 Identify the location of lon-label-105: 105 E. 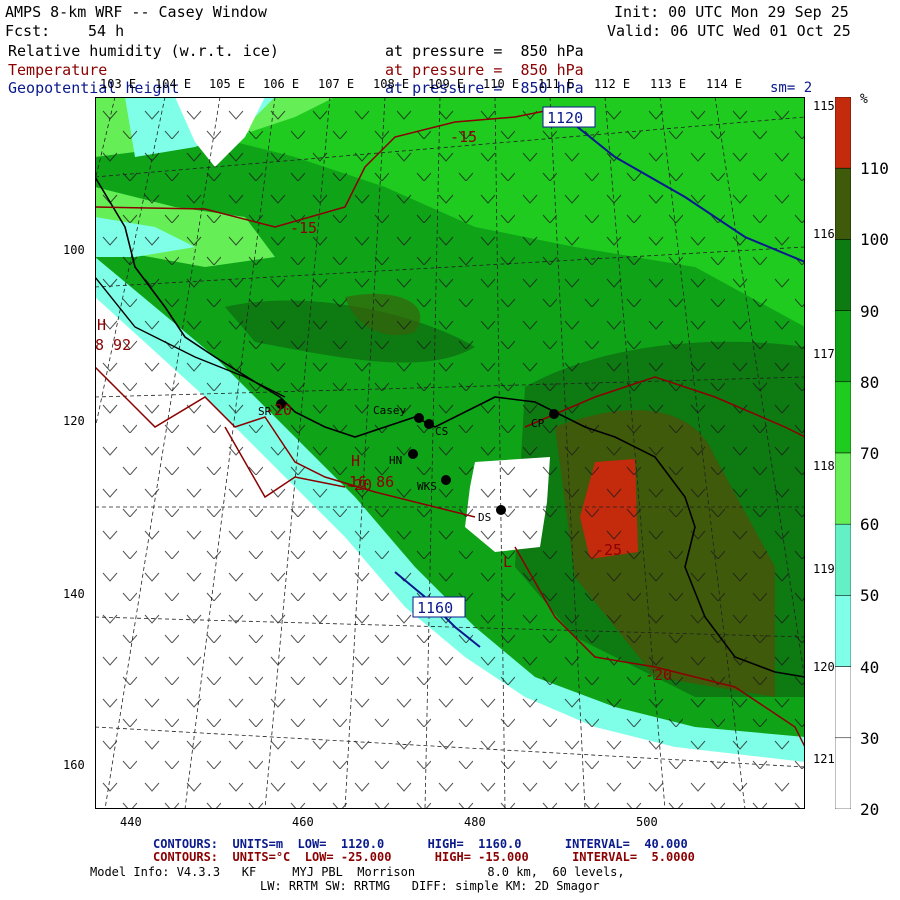
(227, 84).